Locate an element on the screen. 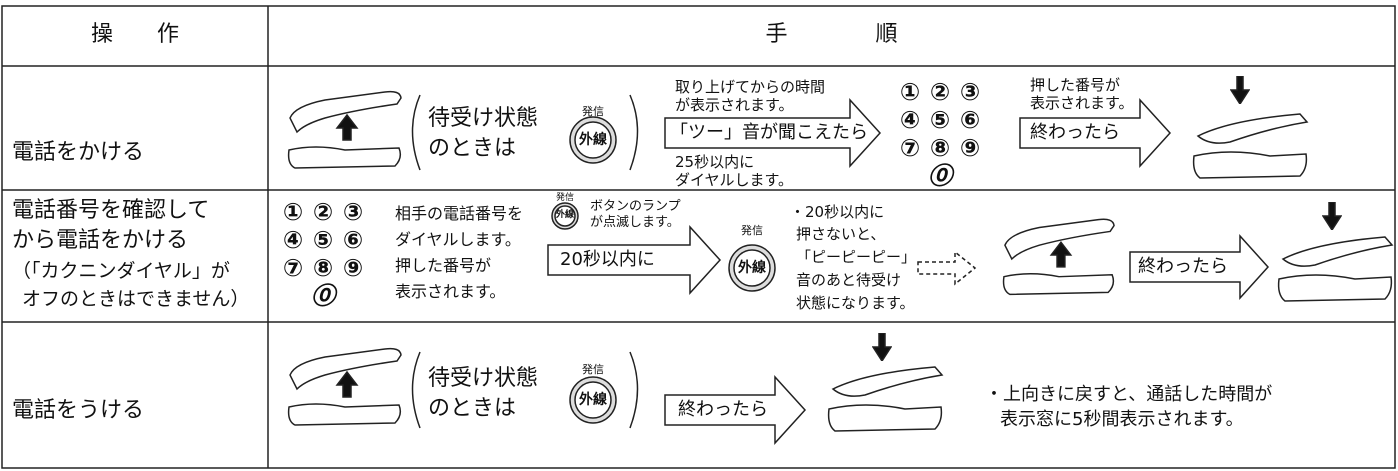  dial-note: 表示されます。 is located at coordinates (450, 291).